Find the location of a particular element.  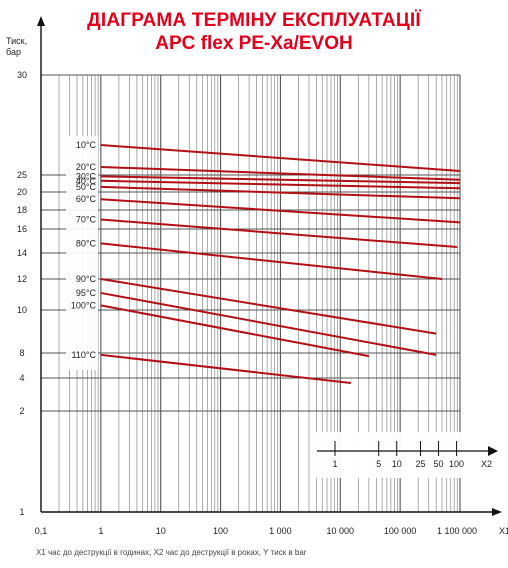

y-axis-arrow is located at coordinates (41, 21).